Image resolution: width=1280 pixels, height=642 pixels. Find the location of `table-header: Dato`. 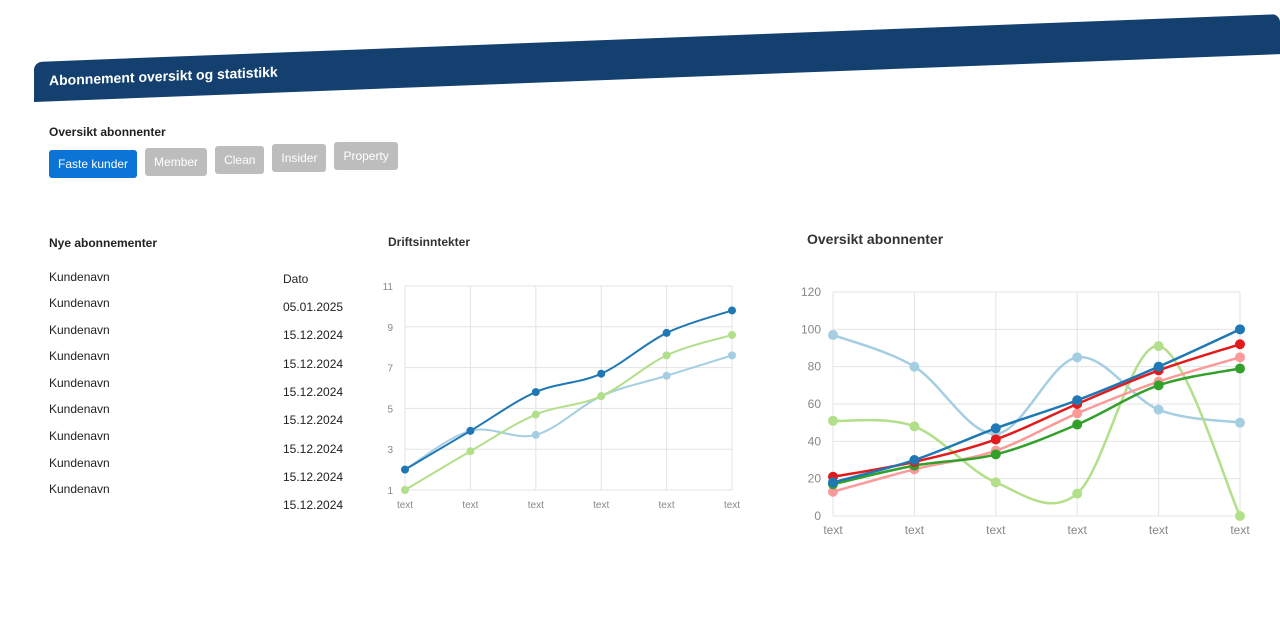

table-header: Dato is located at coordinates (296, 279).